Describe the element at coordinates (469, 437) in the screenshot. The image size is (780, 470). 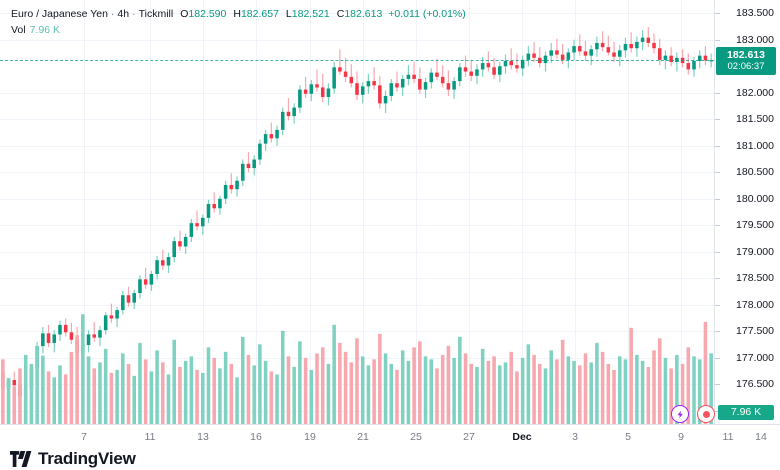
I see `time-axis-tick: 27` at that location.